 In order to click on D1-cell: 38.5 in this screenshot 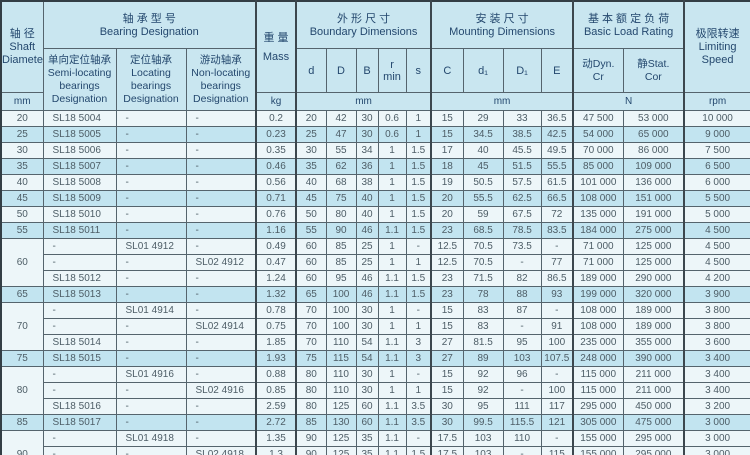, I will do `click(522, 134)`.